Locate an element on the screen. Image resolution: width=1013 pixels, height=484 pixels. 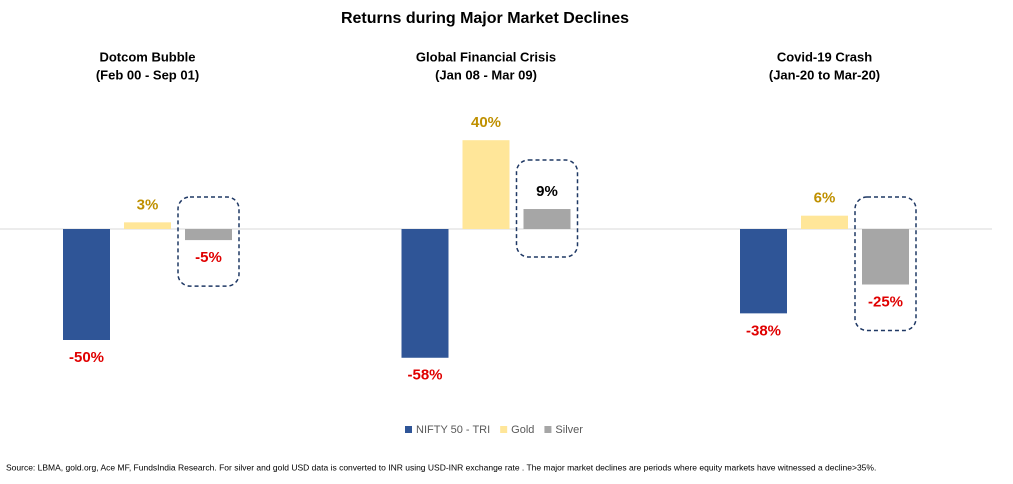
value-label: -25% is located at coordinates (885, 301).